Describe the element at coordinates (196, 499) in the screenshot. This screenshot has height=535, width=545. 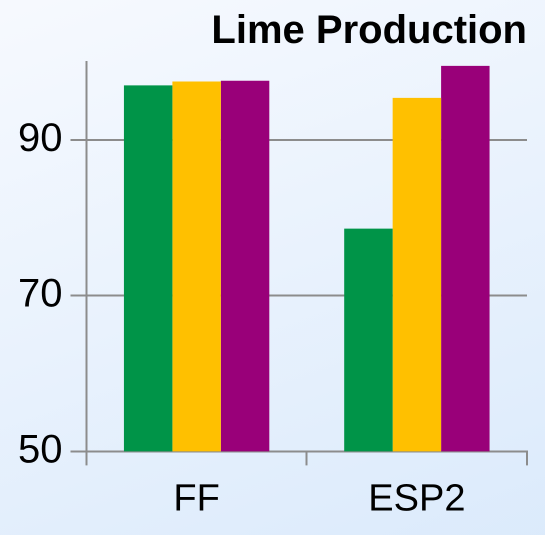
I see `x-tick-label: FF` at that location.